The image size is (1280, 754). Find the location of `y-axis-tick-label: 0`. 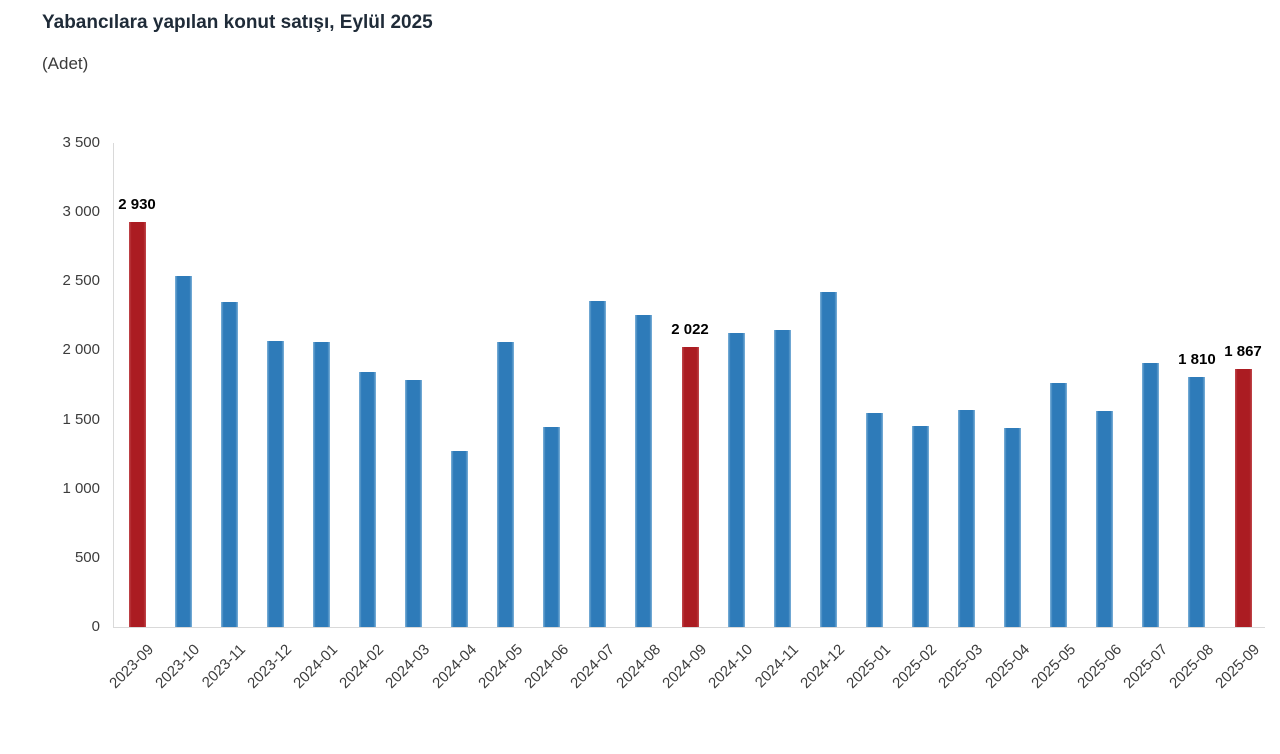

y-axis-tick-label: 0 is located at coordinates (95, 626).